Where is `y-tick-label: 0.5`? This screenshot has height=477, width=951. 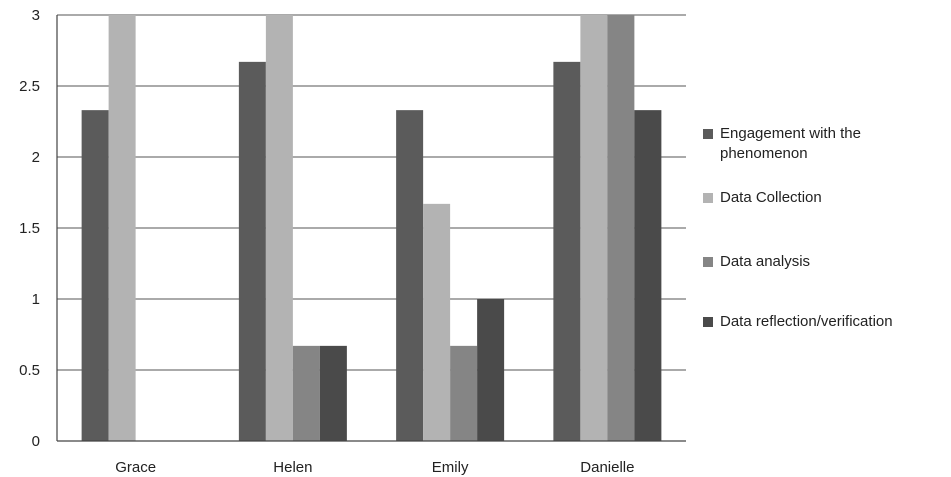
y-tick-label: 0.5 is located at coordinates (29, 370).